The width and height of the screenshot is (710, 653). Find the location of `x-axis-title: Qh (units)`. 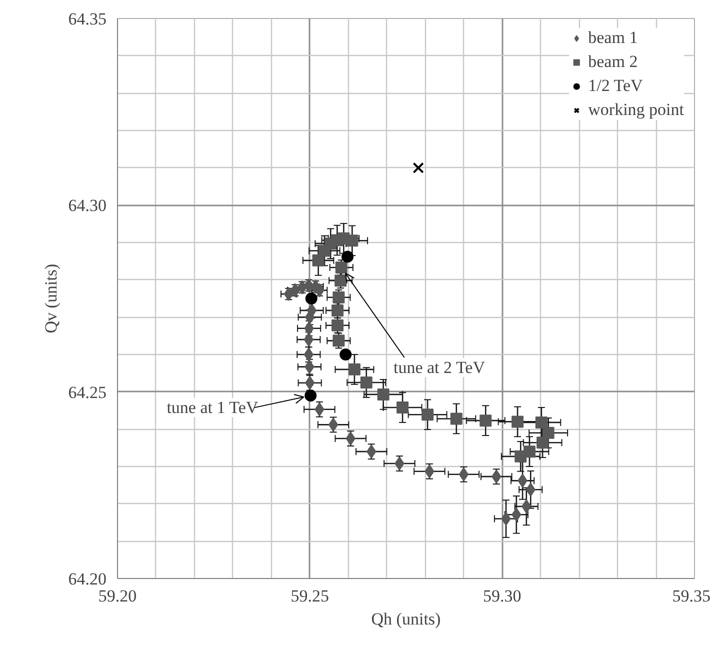

x-axis-title: Qh (units) is located at coordinates (406, 619).